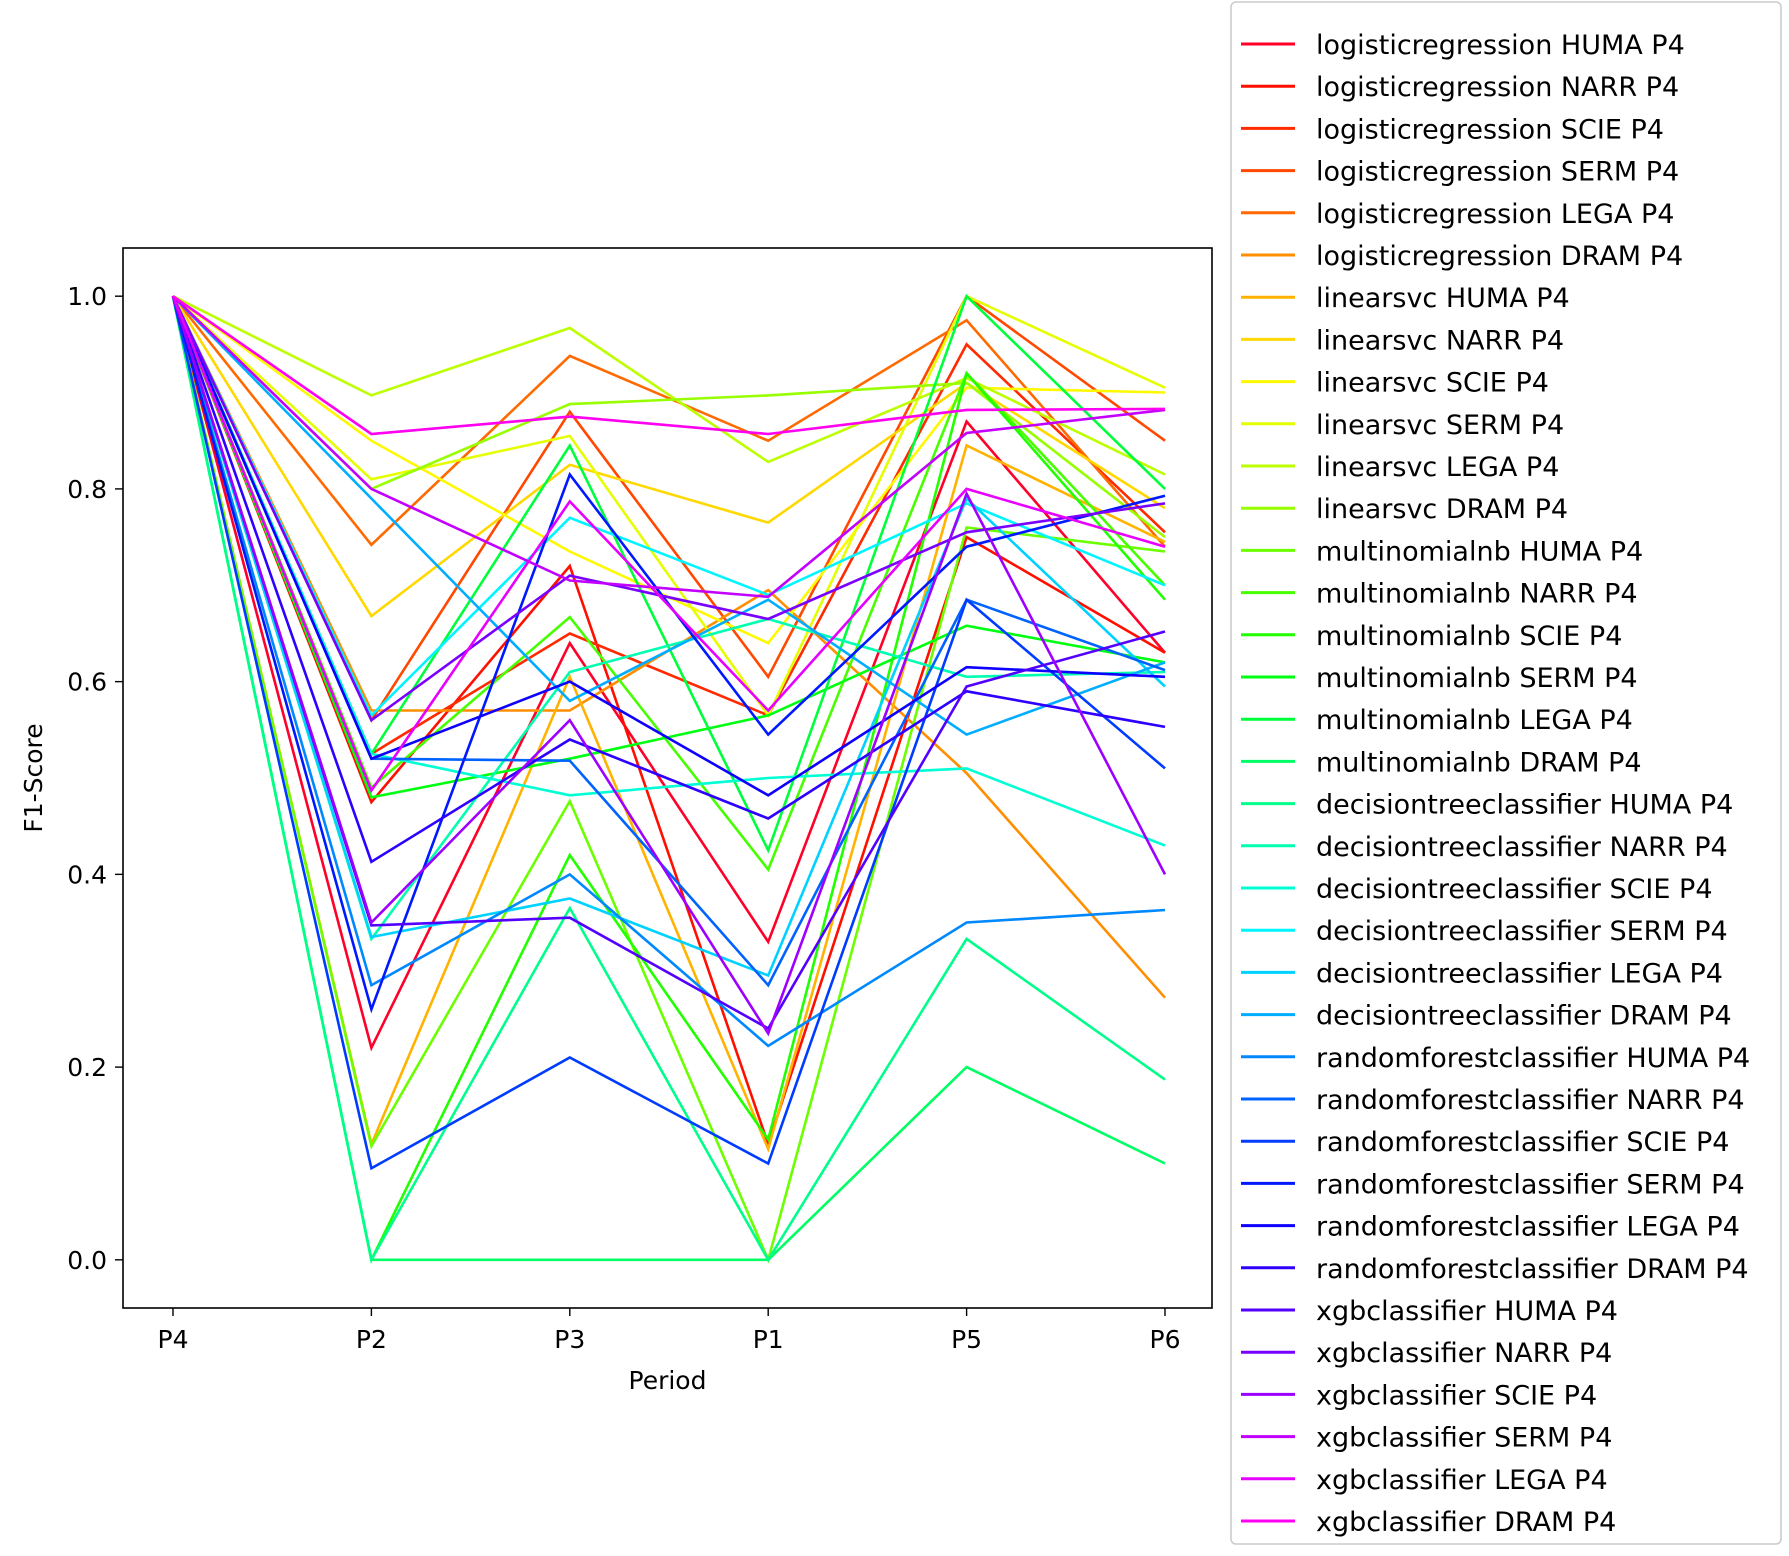 Image resolution: width=1789 pixels, height=1556 pixels. I want to click on y-tick-label: 0.4, so click(87, 874).